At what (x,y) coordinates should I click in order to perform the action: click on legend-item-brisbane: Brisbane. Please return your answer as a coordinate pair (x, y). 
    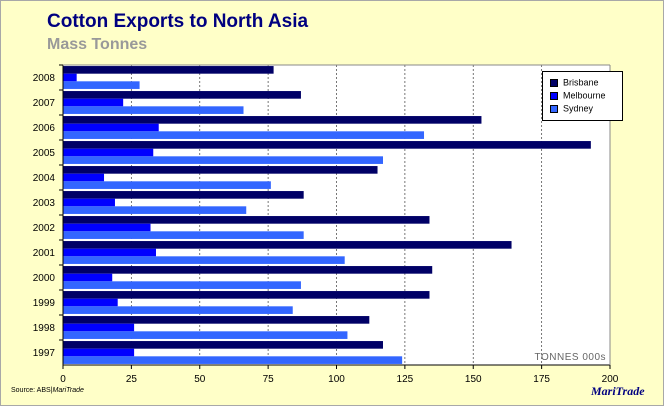
    Looking at the image, I should click on (574, 83).